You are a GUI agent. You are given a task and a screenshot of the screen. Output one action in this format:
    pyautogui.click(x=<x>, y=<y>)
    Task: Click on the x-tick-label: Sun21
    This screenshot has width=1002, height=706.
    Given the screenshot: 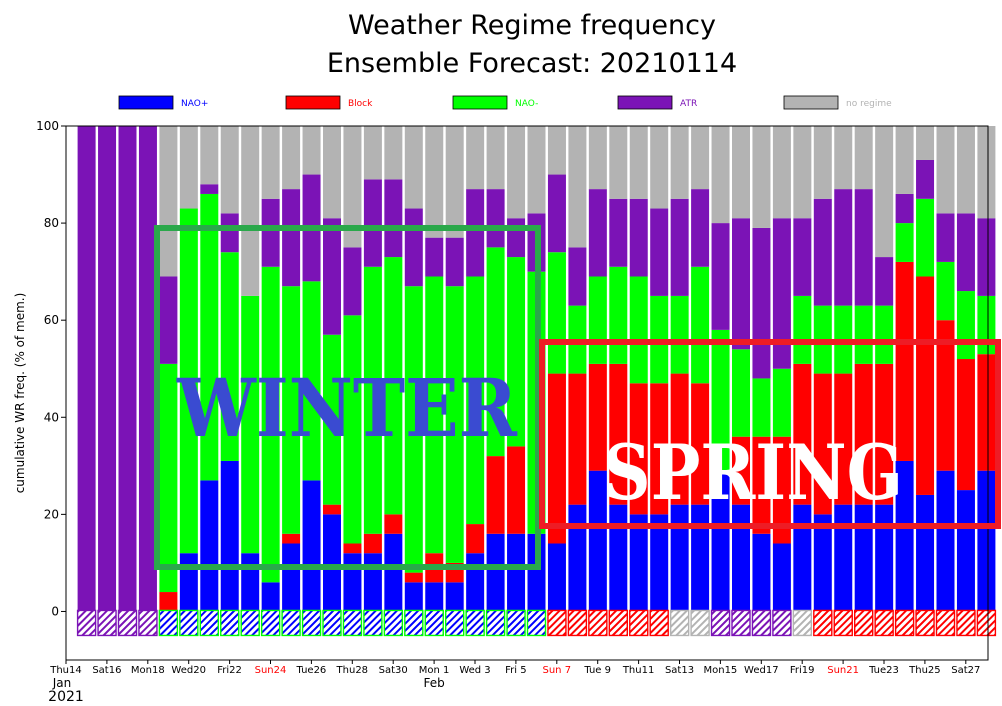 What is the action you would take?
    pyautogui.click(x=843, y=670)
    